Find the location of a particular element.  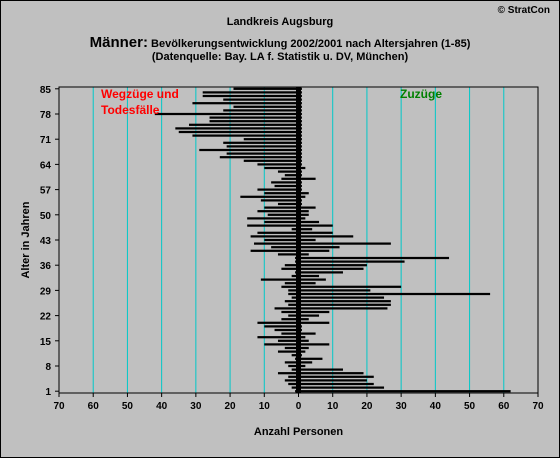

x-tick-label: 50 is located at coordinates (128, 406).